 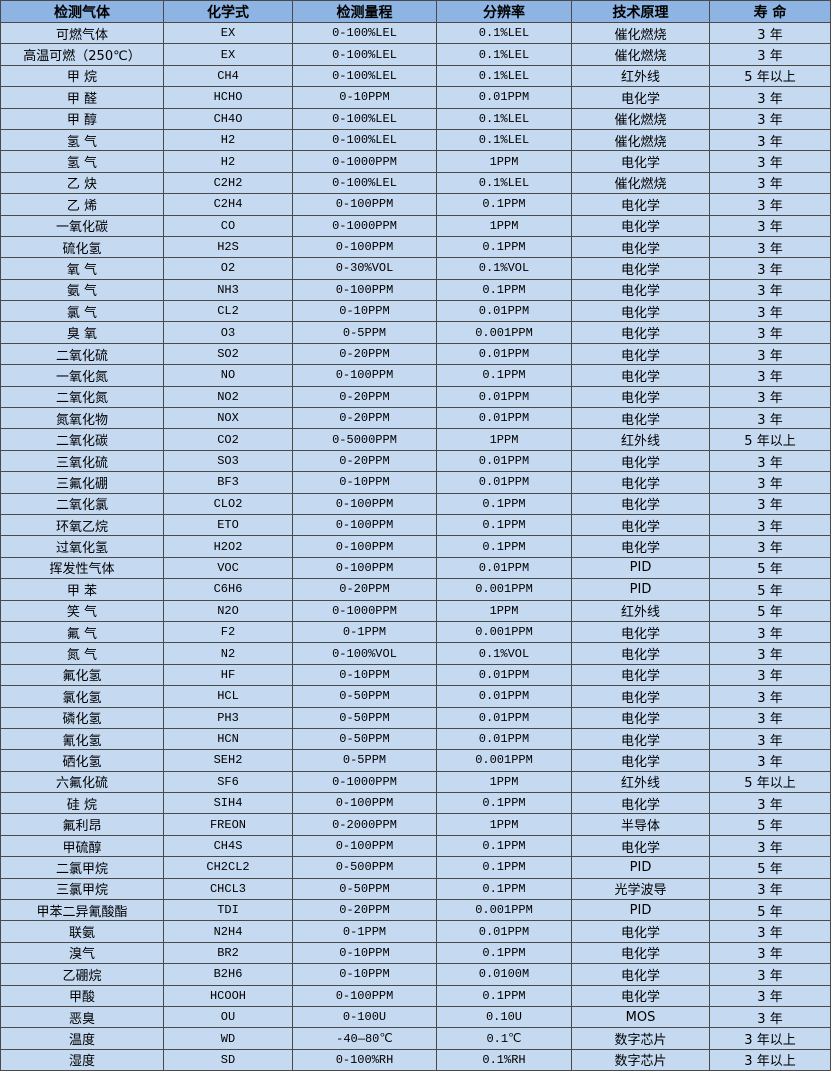 I want to click on gas-cell: 一氧化碳, so click(x=82, y=225).